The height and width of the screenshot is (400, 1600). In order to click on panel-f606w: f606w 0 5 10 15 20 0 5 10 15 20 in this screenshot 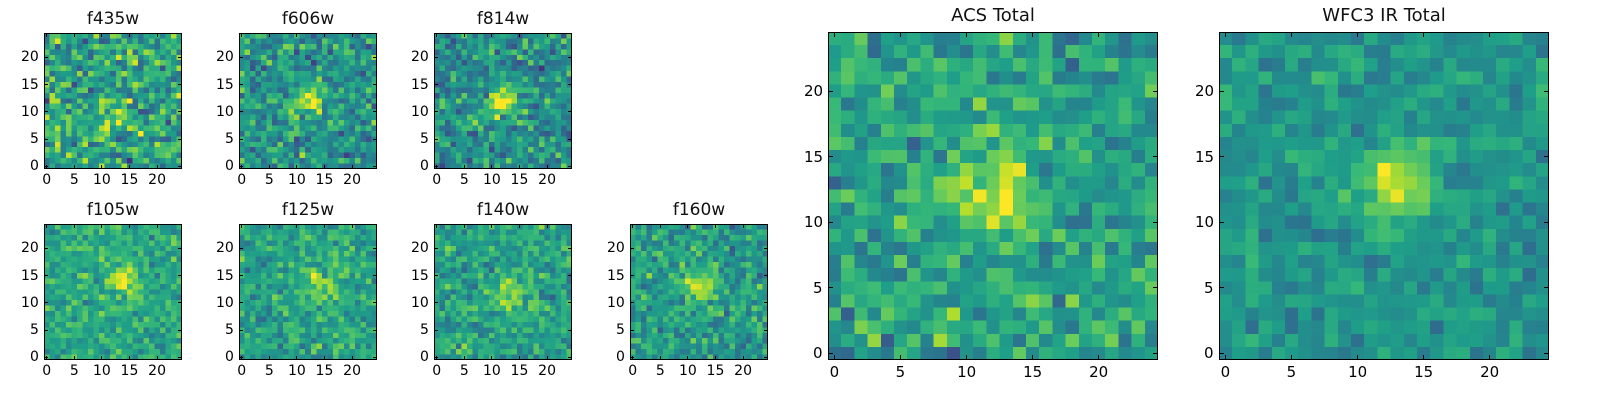, I will do `click(296, 98)`.